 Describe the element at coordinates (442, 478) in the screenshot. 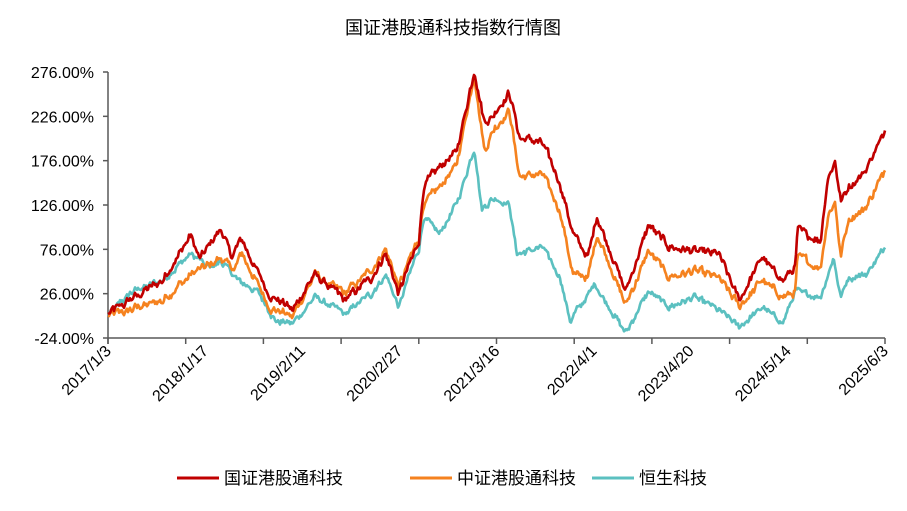

I see `legend: 国证港股通科技 中证港股通科技 恒生科技` at that location.